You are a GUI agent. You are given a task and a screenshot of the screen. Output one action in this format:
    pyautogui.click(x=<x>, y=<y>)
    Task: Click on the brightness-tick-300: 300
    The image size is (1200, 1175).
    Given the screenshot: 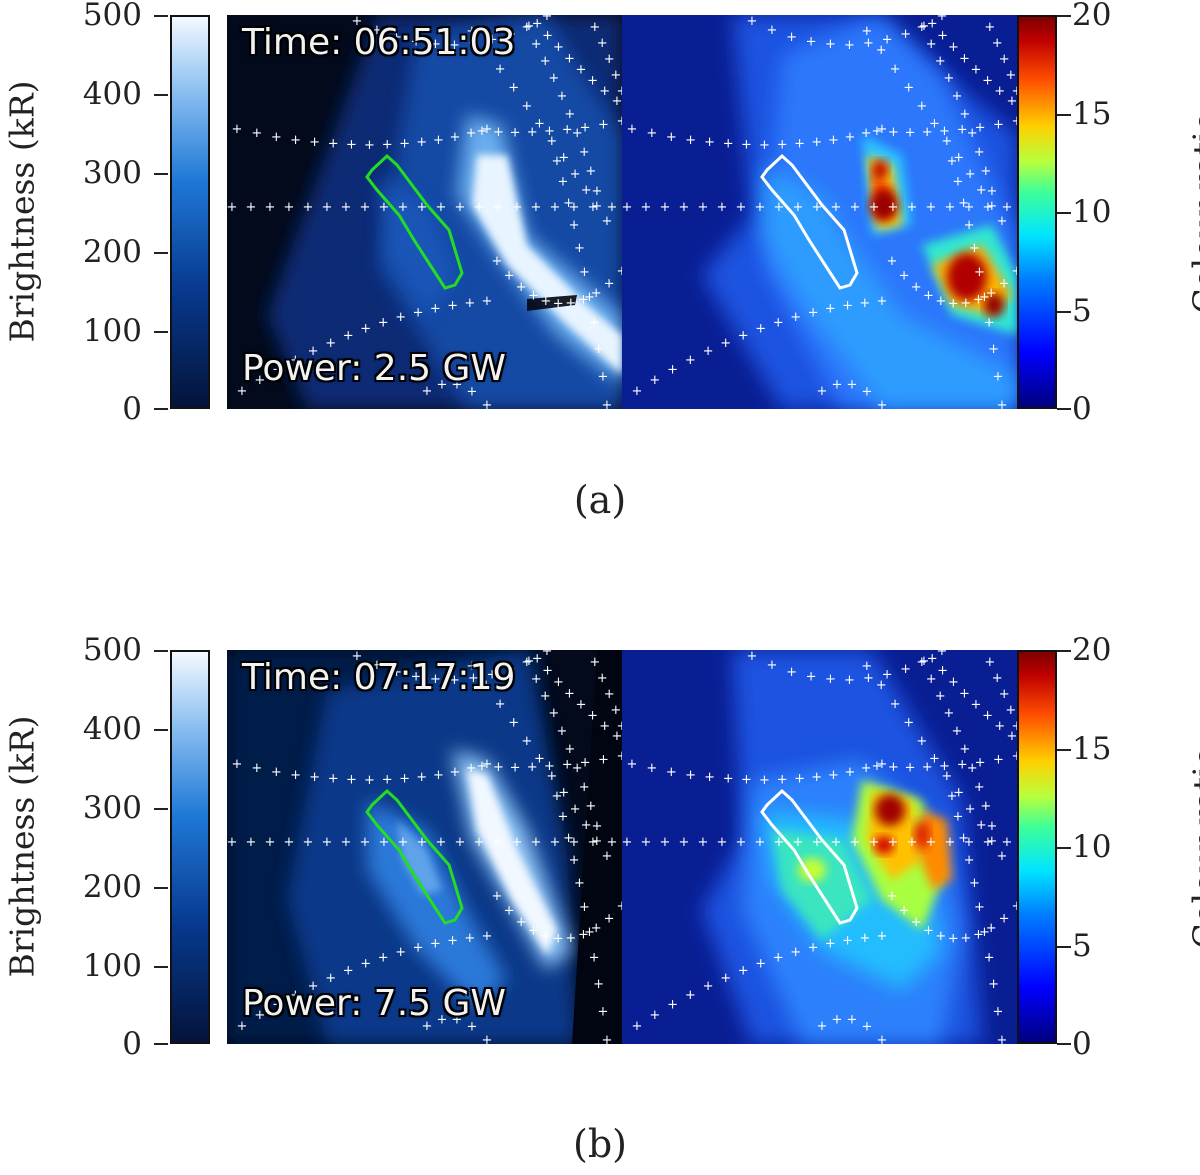 What is the action you would take?
    pyautogui.click(x=112, y=808)
    